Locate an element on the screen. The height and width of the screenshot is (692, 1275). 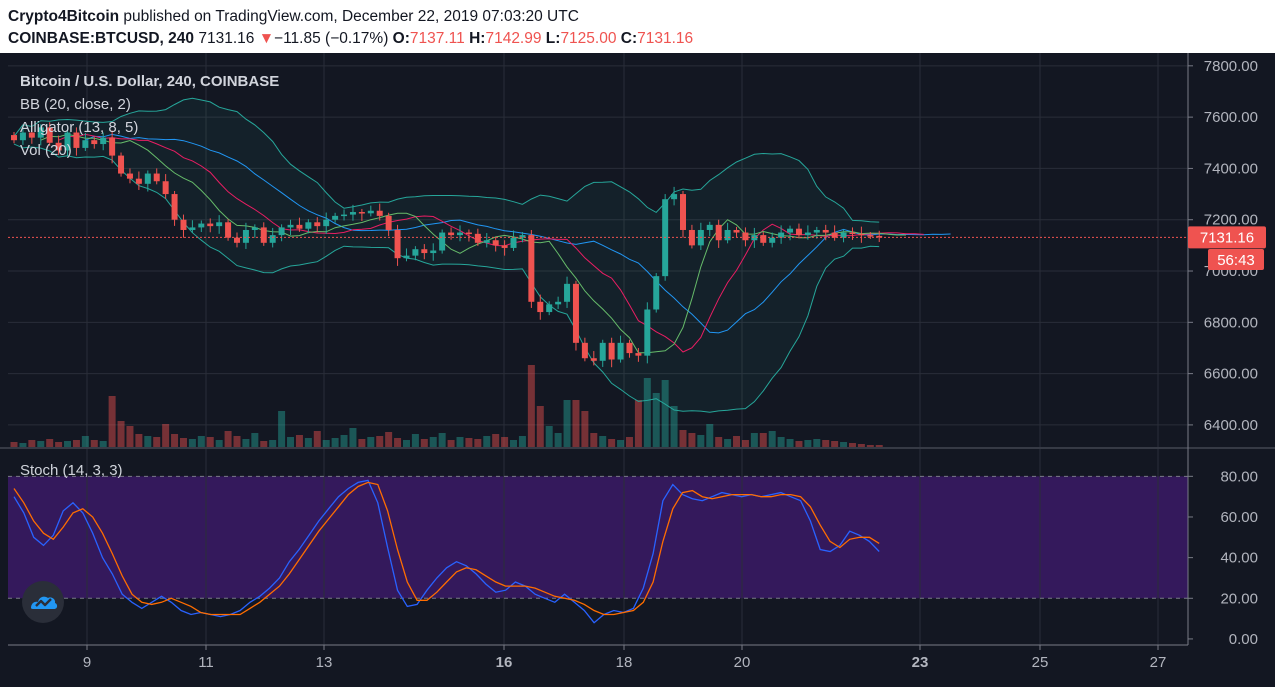
legend-alligator: Alligator (13, 8, 5) is located at coordinates (79, 127).